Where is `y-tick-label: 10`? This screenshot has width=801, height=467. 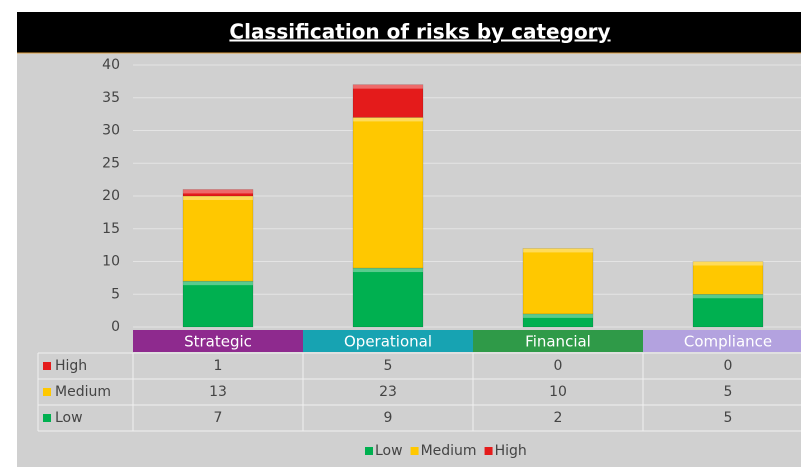
y-tick-label: 10 is located at coordinates (111, 262).